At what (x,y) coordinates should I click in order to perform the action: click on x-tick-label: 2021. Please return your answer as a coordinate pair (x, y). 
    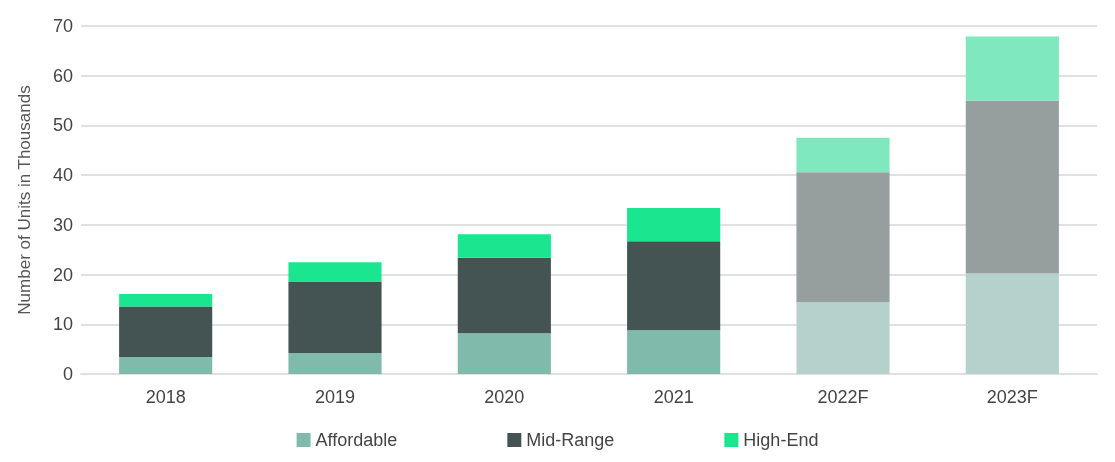
    Looking at the image, I should click on (673, 397).